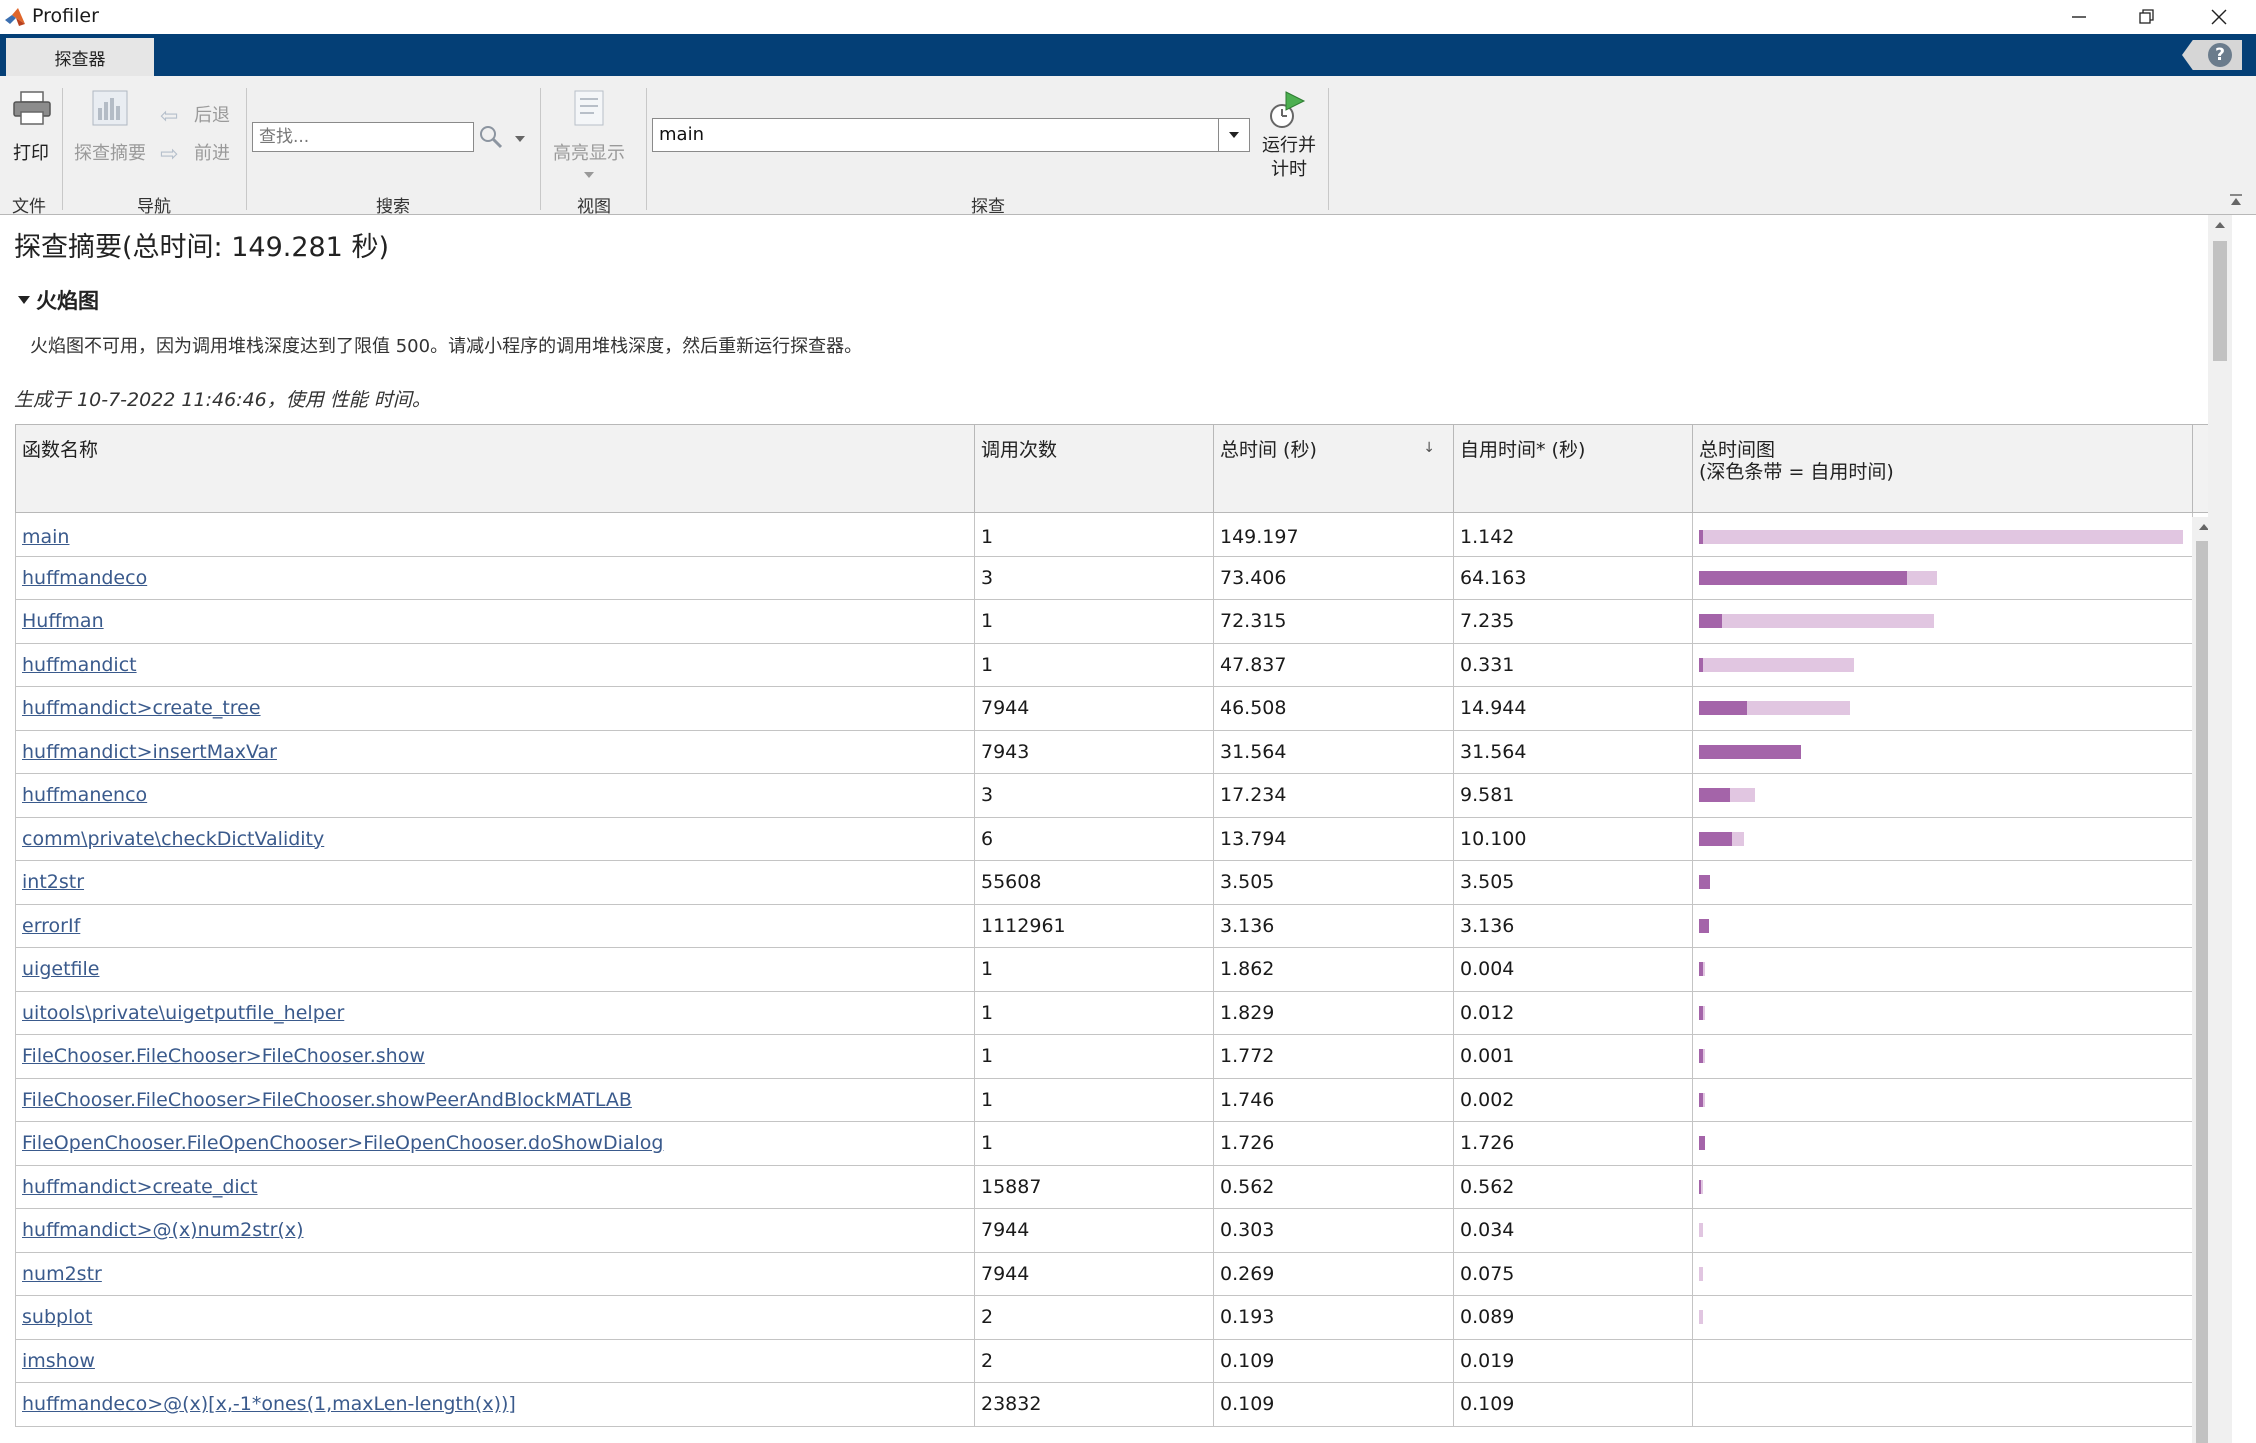  What do you see at coordinates (200, 155) in the screenshot?
I see `forward-button: ⇨ 前进` at bounding box center [200, 155].